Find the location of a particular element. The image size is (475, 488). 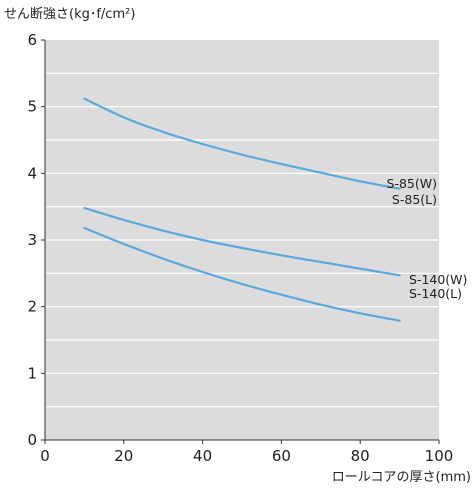

x-axis-label: ロールコアの厚さ(mm) is located at coordinates (401, 477).